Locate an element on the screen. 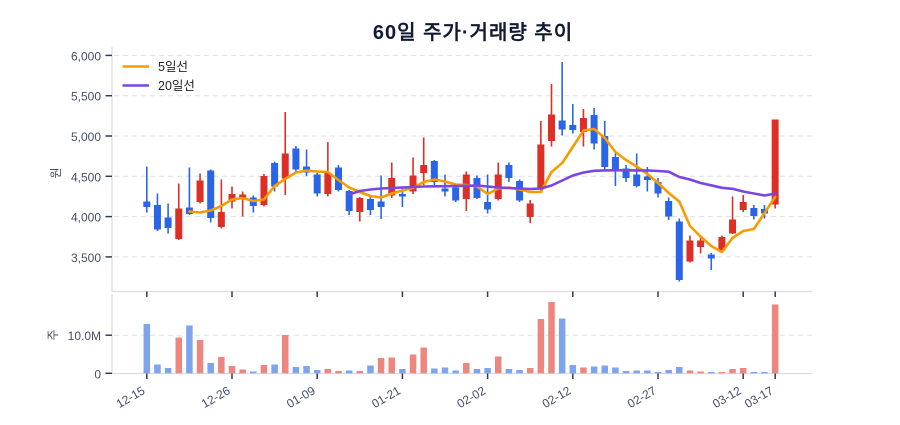  svg-text: 4,000 is located at coordinates (86, 218).